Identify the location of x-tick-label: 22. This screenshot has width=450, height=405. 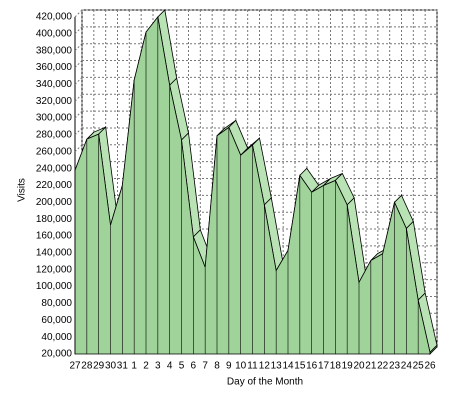
(383, 366).